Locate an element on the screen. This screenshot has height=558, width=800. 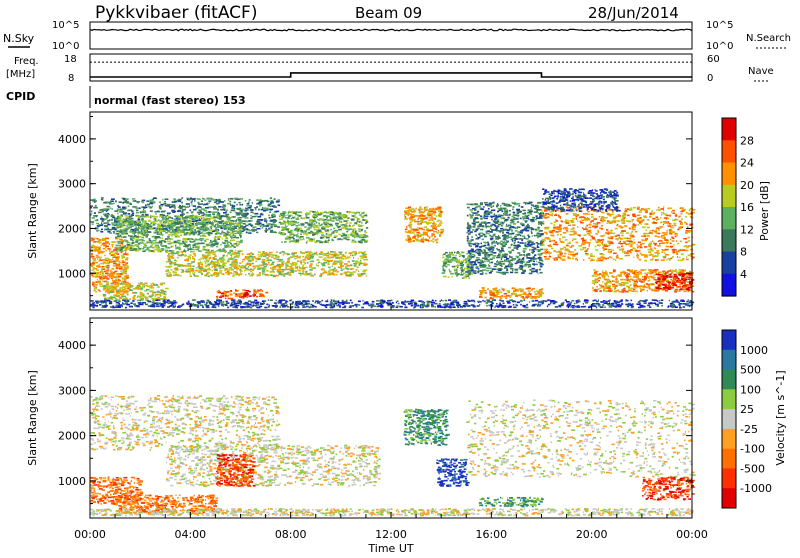
date-title: 28/Jun/2014 is located at coordinates (633, 13).